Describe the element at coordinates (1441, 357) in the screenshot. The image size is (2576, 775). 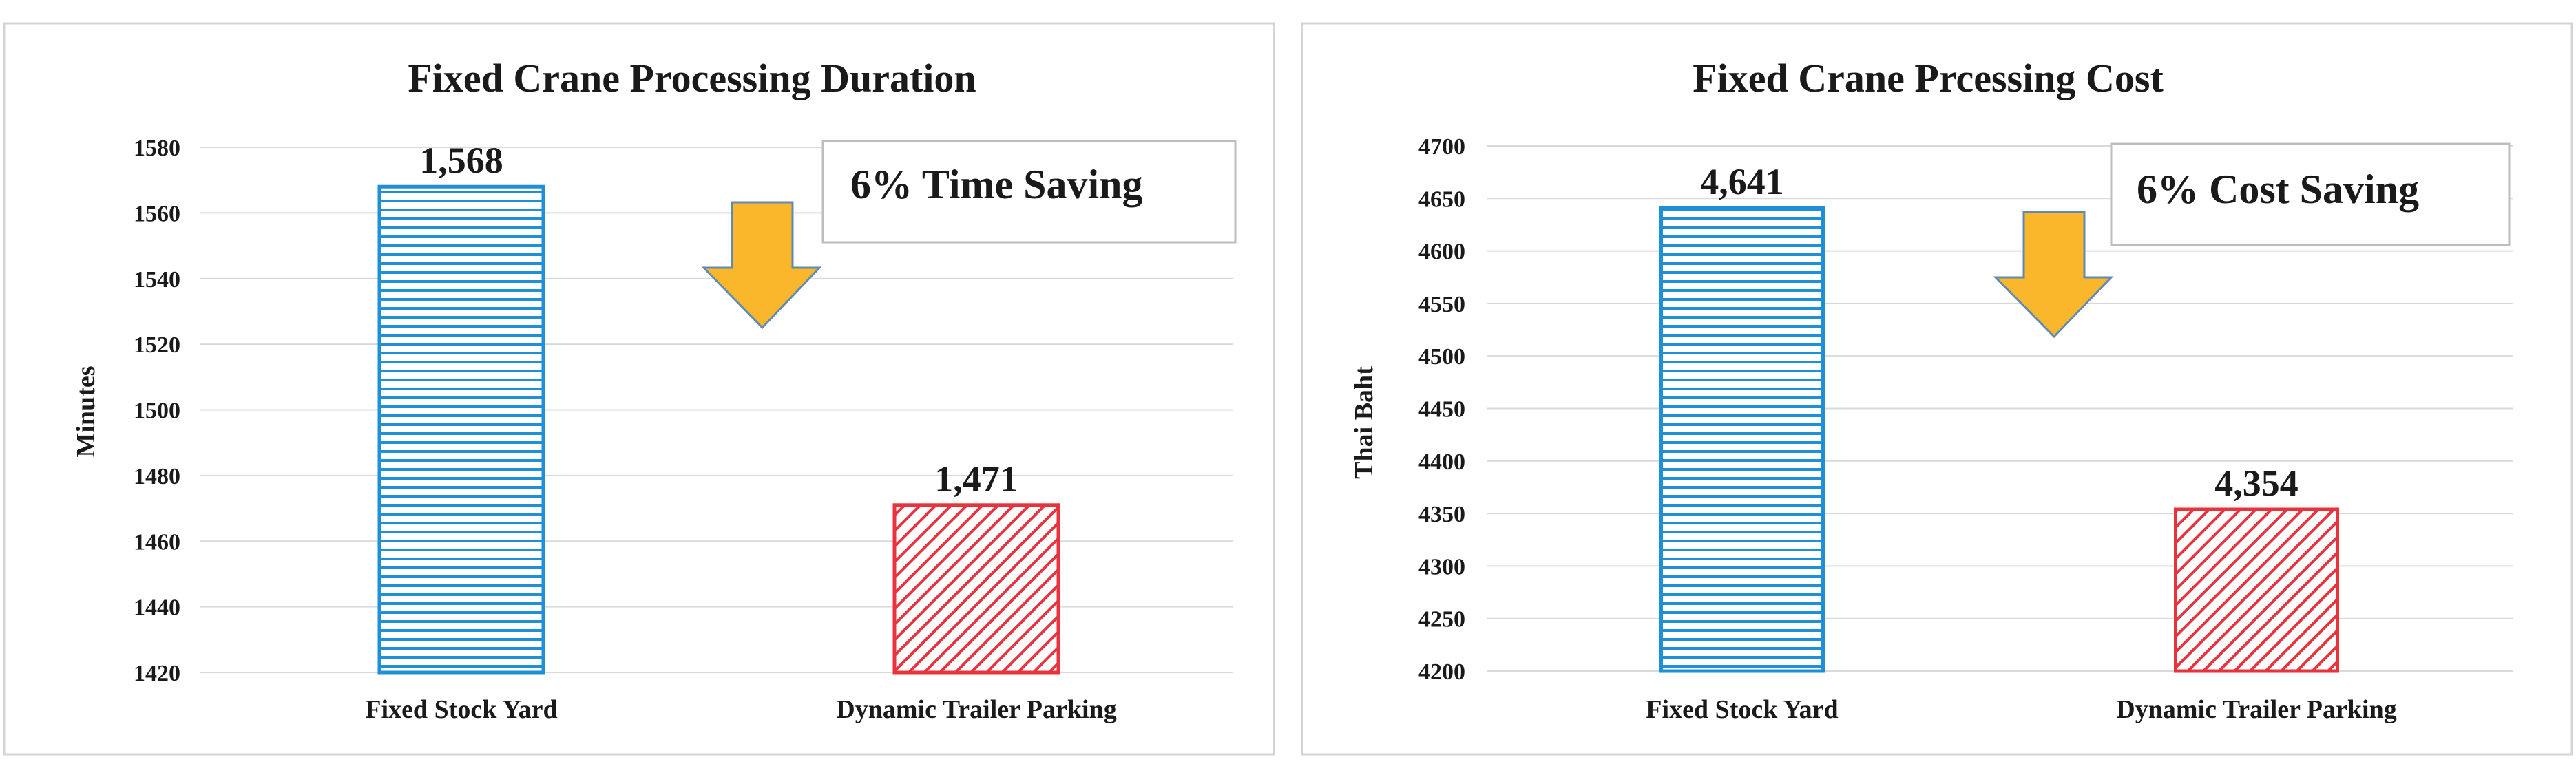
I see `y-tick-label: 4500` at that location.